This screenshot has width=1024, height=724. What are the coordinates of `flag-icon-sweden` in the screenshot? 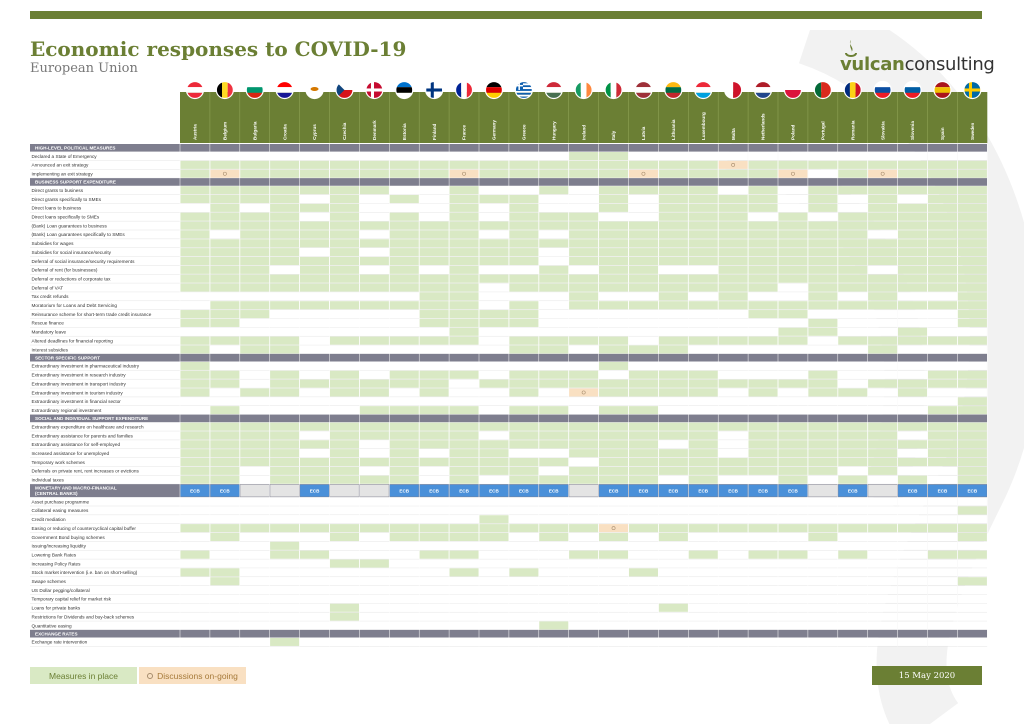 It's located at (972, 90).